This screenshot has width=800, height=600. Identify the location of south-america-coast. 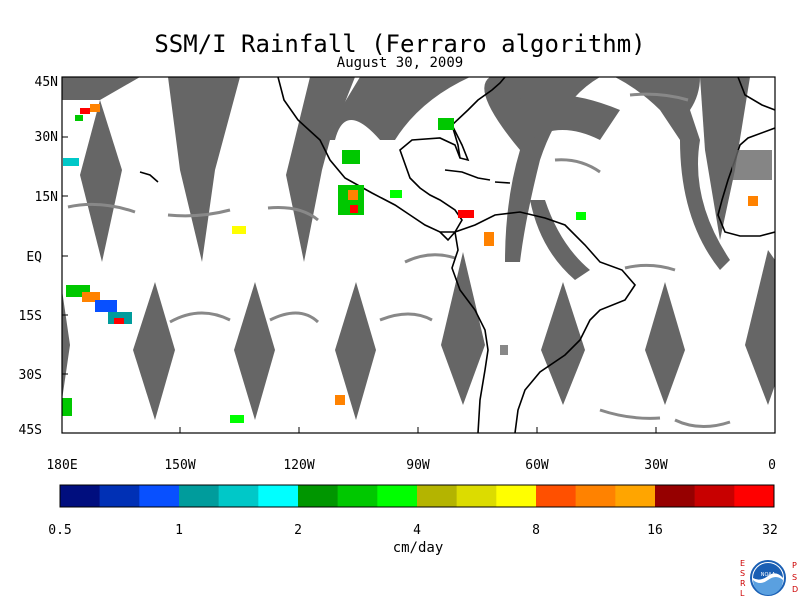
(545, 322).